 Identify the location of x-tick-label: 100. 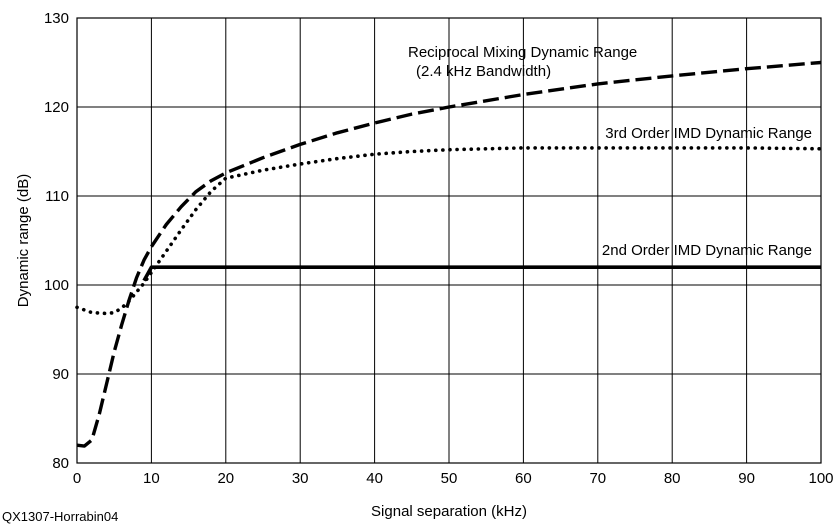
(820, 478).